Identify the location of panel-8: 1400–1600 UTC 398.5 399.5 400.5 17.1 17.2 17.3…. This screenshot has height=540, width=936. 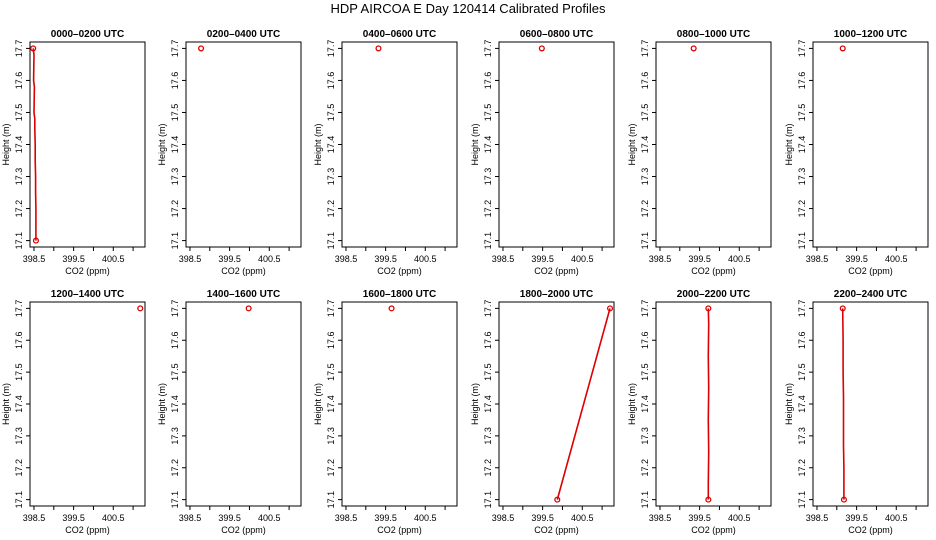
(229, 412).